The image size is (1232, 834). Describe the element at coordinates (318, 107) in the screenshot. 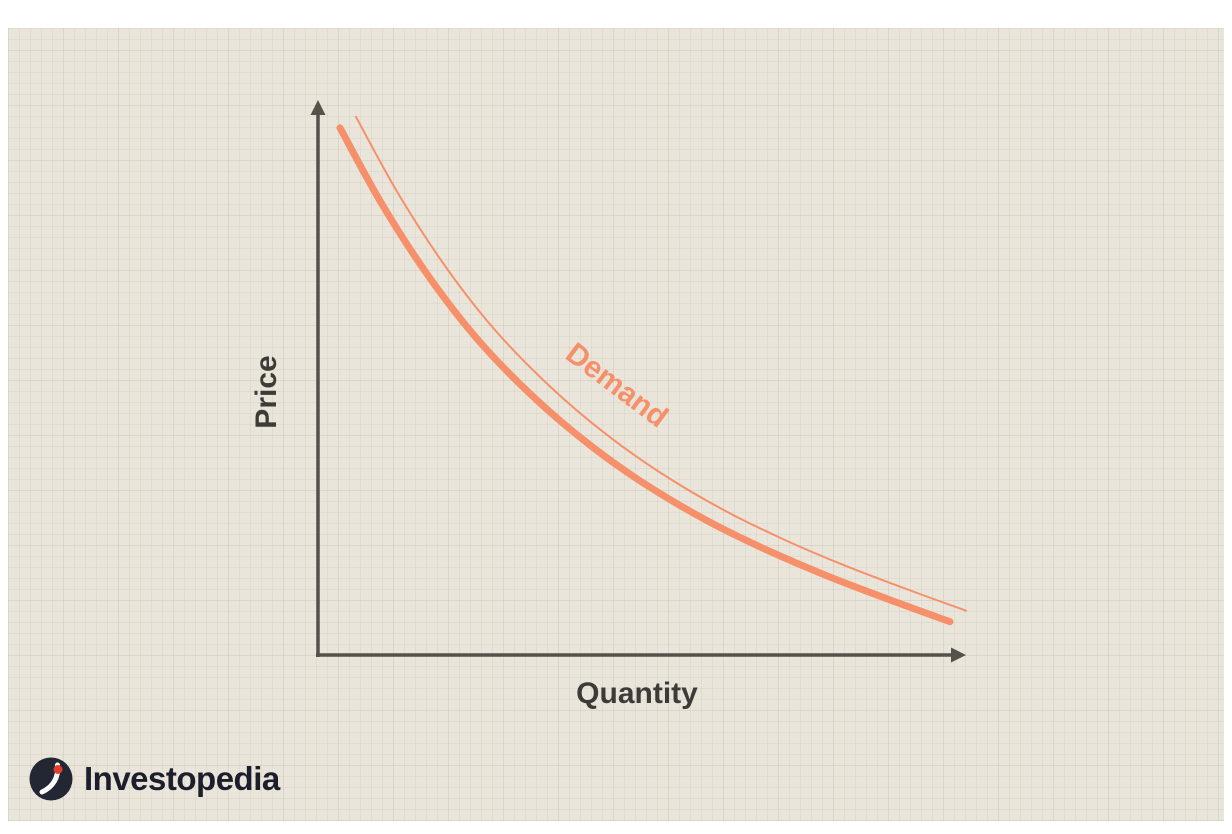

I see `axis-arrow-up-icon` at that location.